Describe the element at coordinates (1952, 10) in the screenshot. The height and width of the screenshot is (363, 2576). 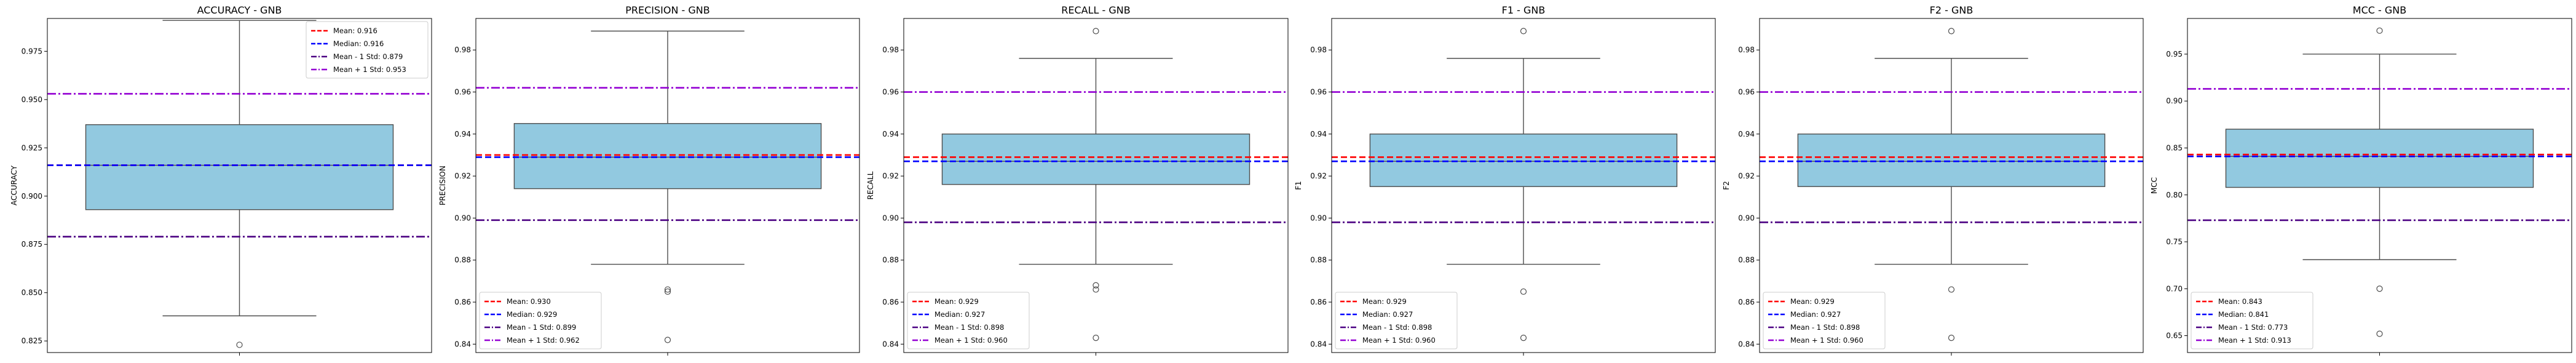
I see `chart-title: F2 - GNB` at that location.